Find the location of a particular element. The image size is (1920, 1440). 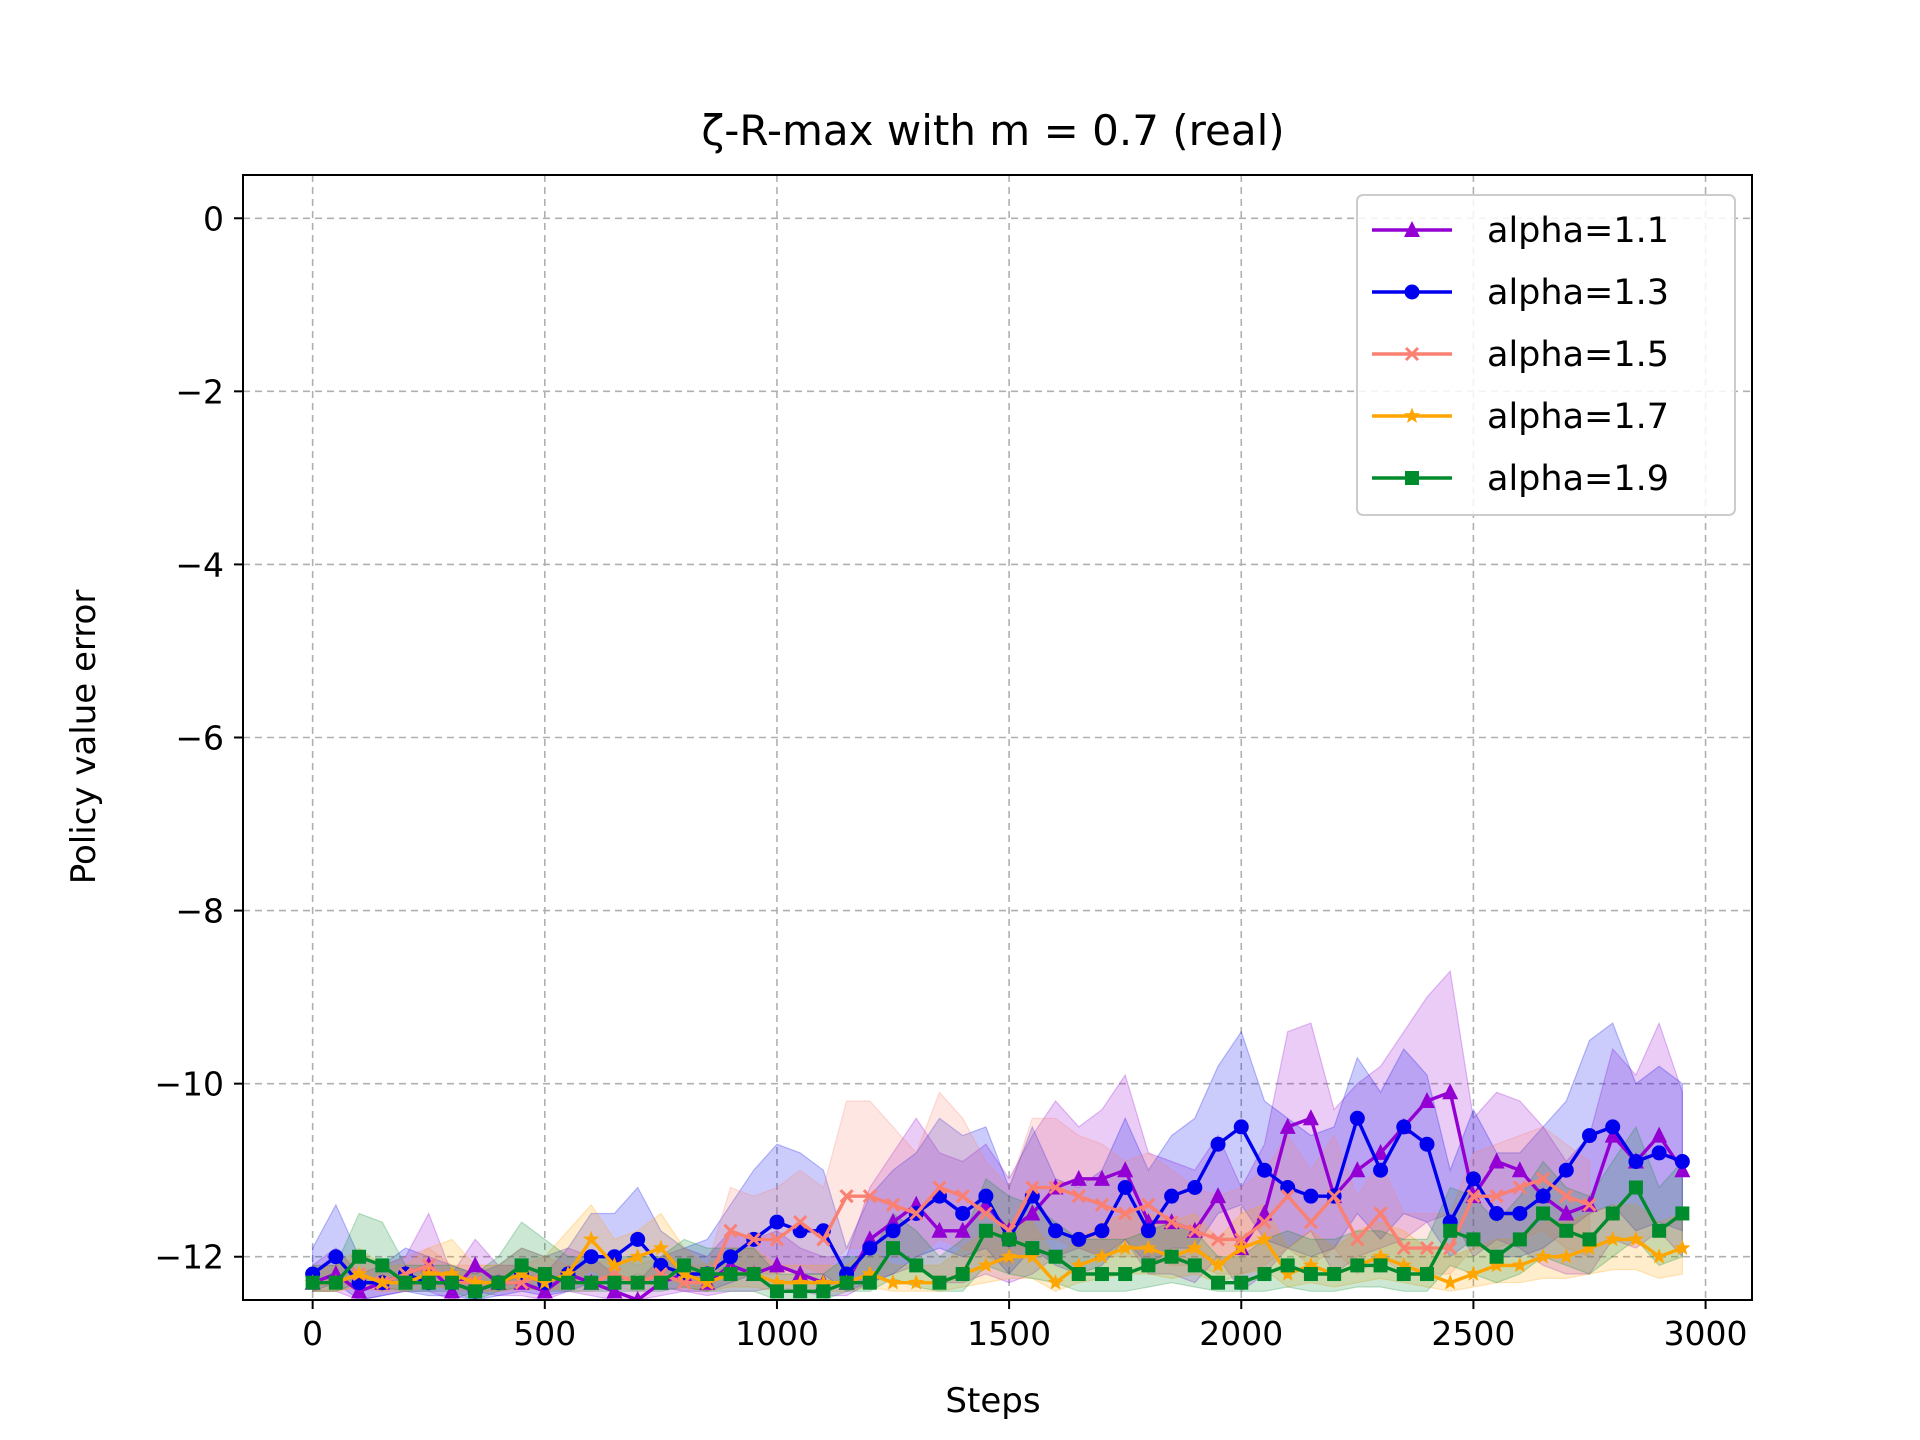

y-tick-label: −8 is located at coordinates (199, 911).